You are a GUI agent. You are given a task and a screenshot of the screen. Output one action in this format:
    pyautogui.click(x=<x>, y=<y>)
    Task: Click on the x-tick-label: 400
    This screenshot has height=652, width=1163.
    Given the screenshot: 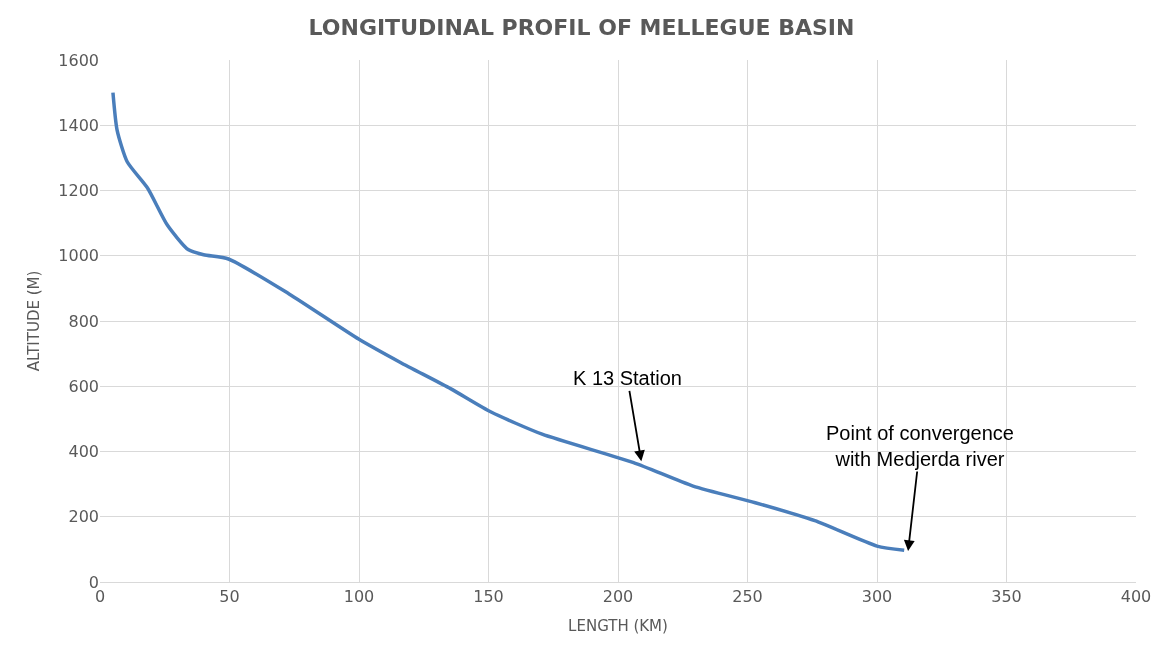 What is the action you would take?
    pyautogui.click(x=1136, y=597)
    